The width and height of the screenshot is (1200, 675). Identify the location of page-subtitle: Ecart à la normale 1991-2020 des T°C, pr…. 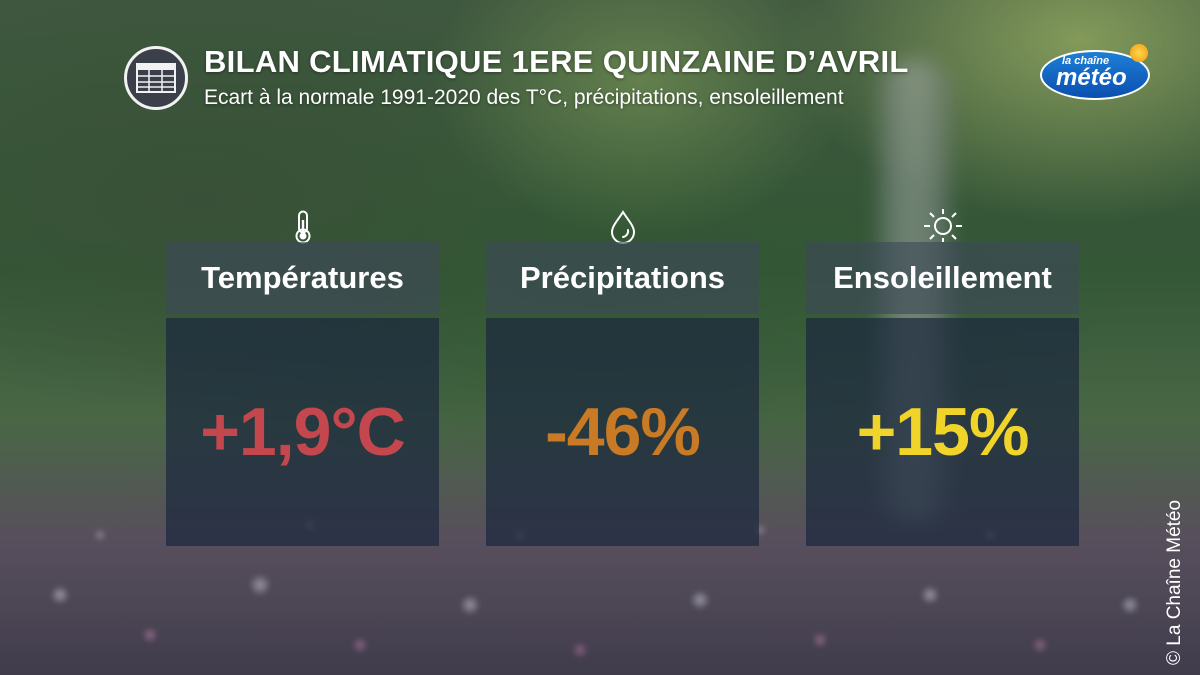
(524, 97).